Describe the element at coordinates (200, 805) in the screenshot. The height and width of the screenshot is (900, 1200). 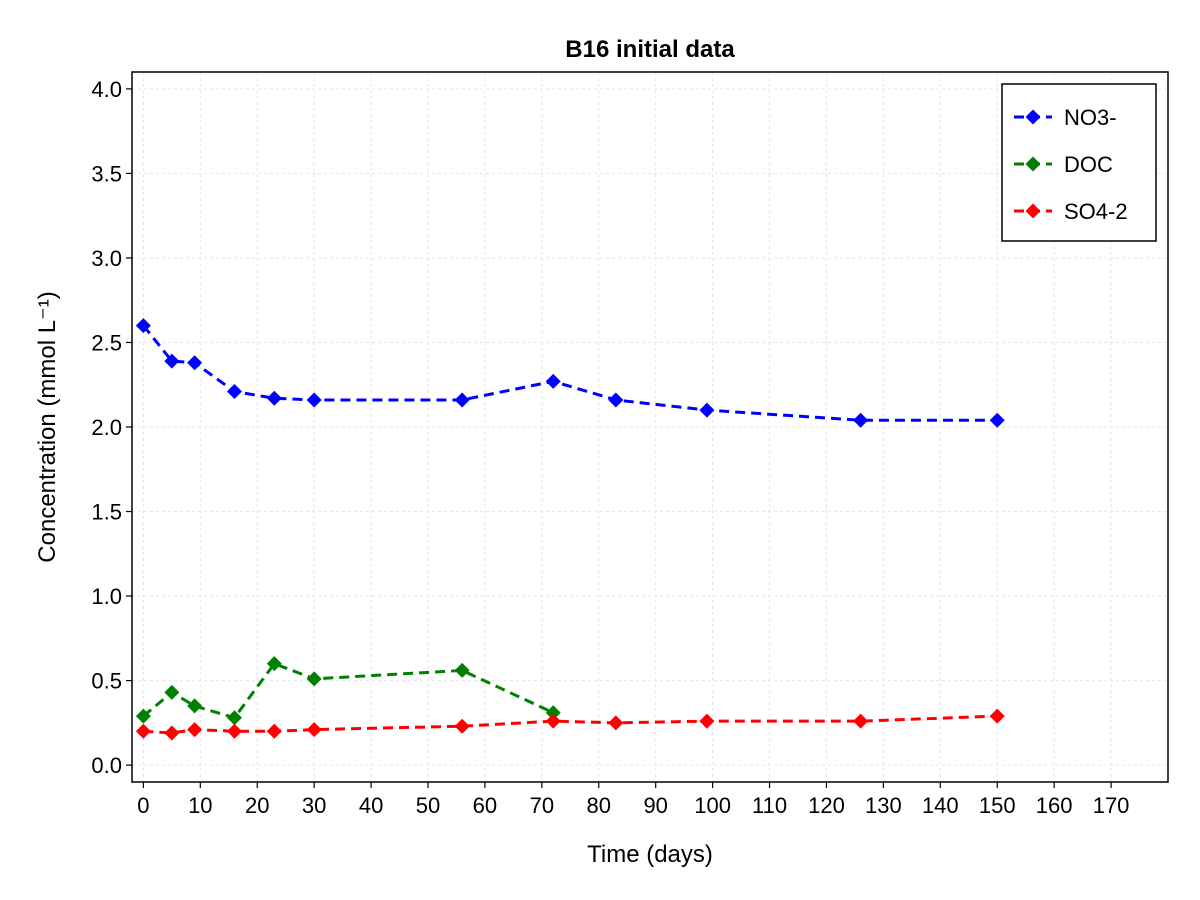
I see `x-tick-label: 10` at that location.